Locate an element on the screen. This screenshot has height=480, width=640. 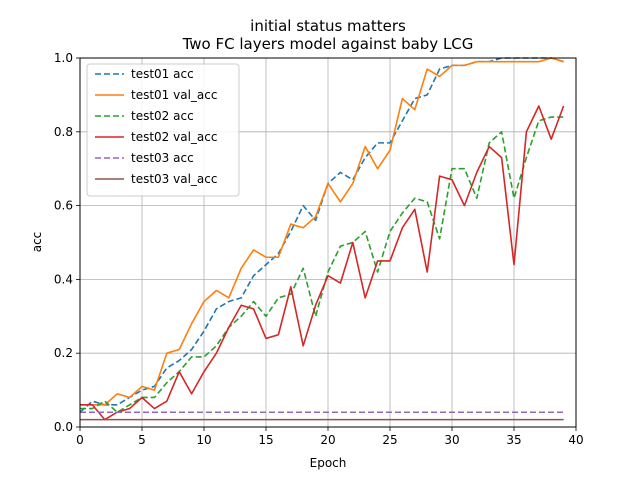
x-tick-label: 15 is located at coordinates (265, 440).